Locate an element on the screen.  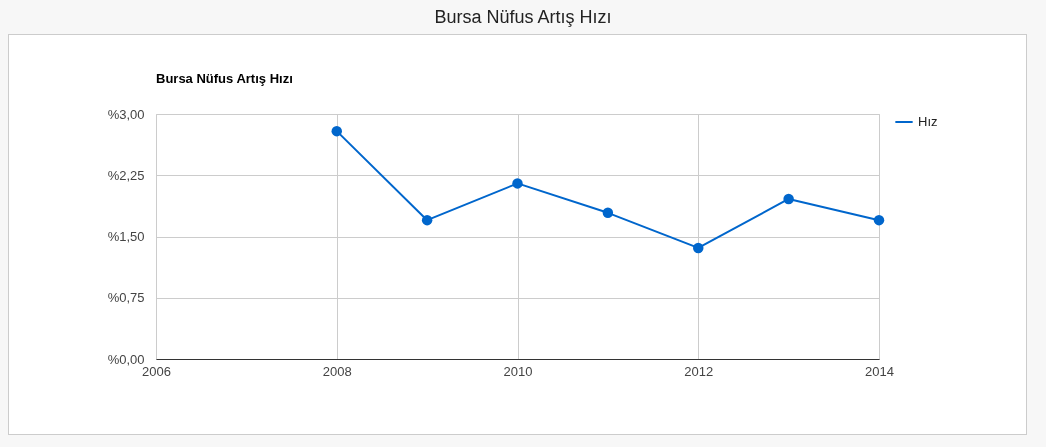
chart-title: Bursa Nüfus Artış Hızı is located at coordinates (523, 17).